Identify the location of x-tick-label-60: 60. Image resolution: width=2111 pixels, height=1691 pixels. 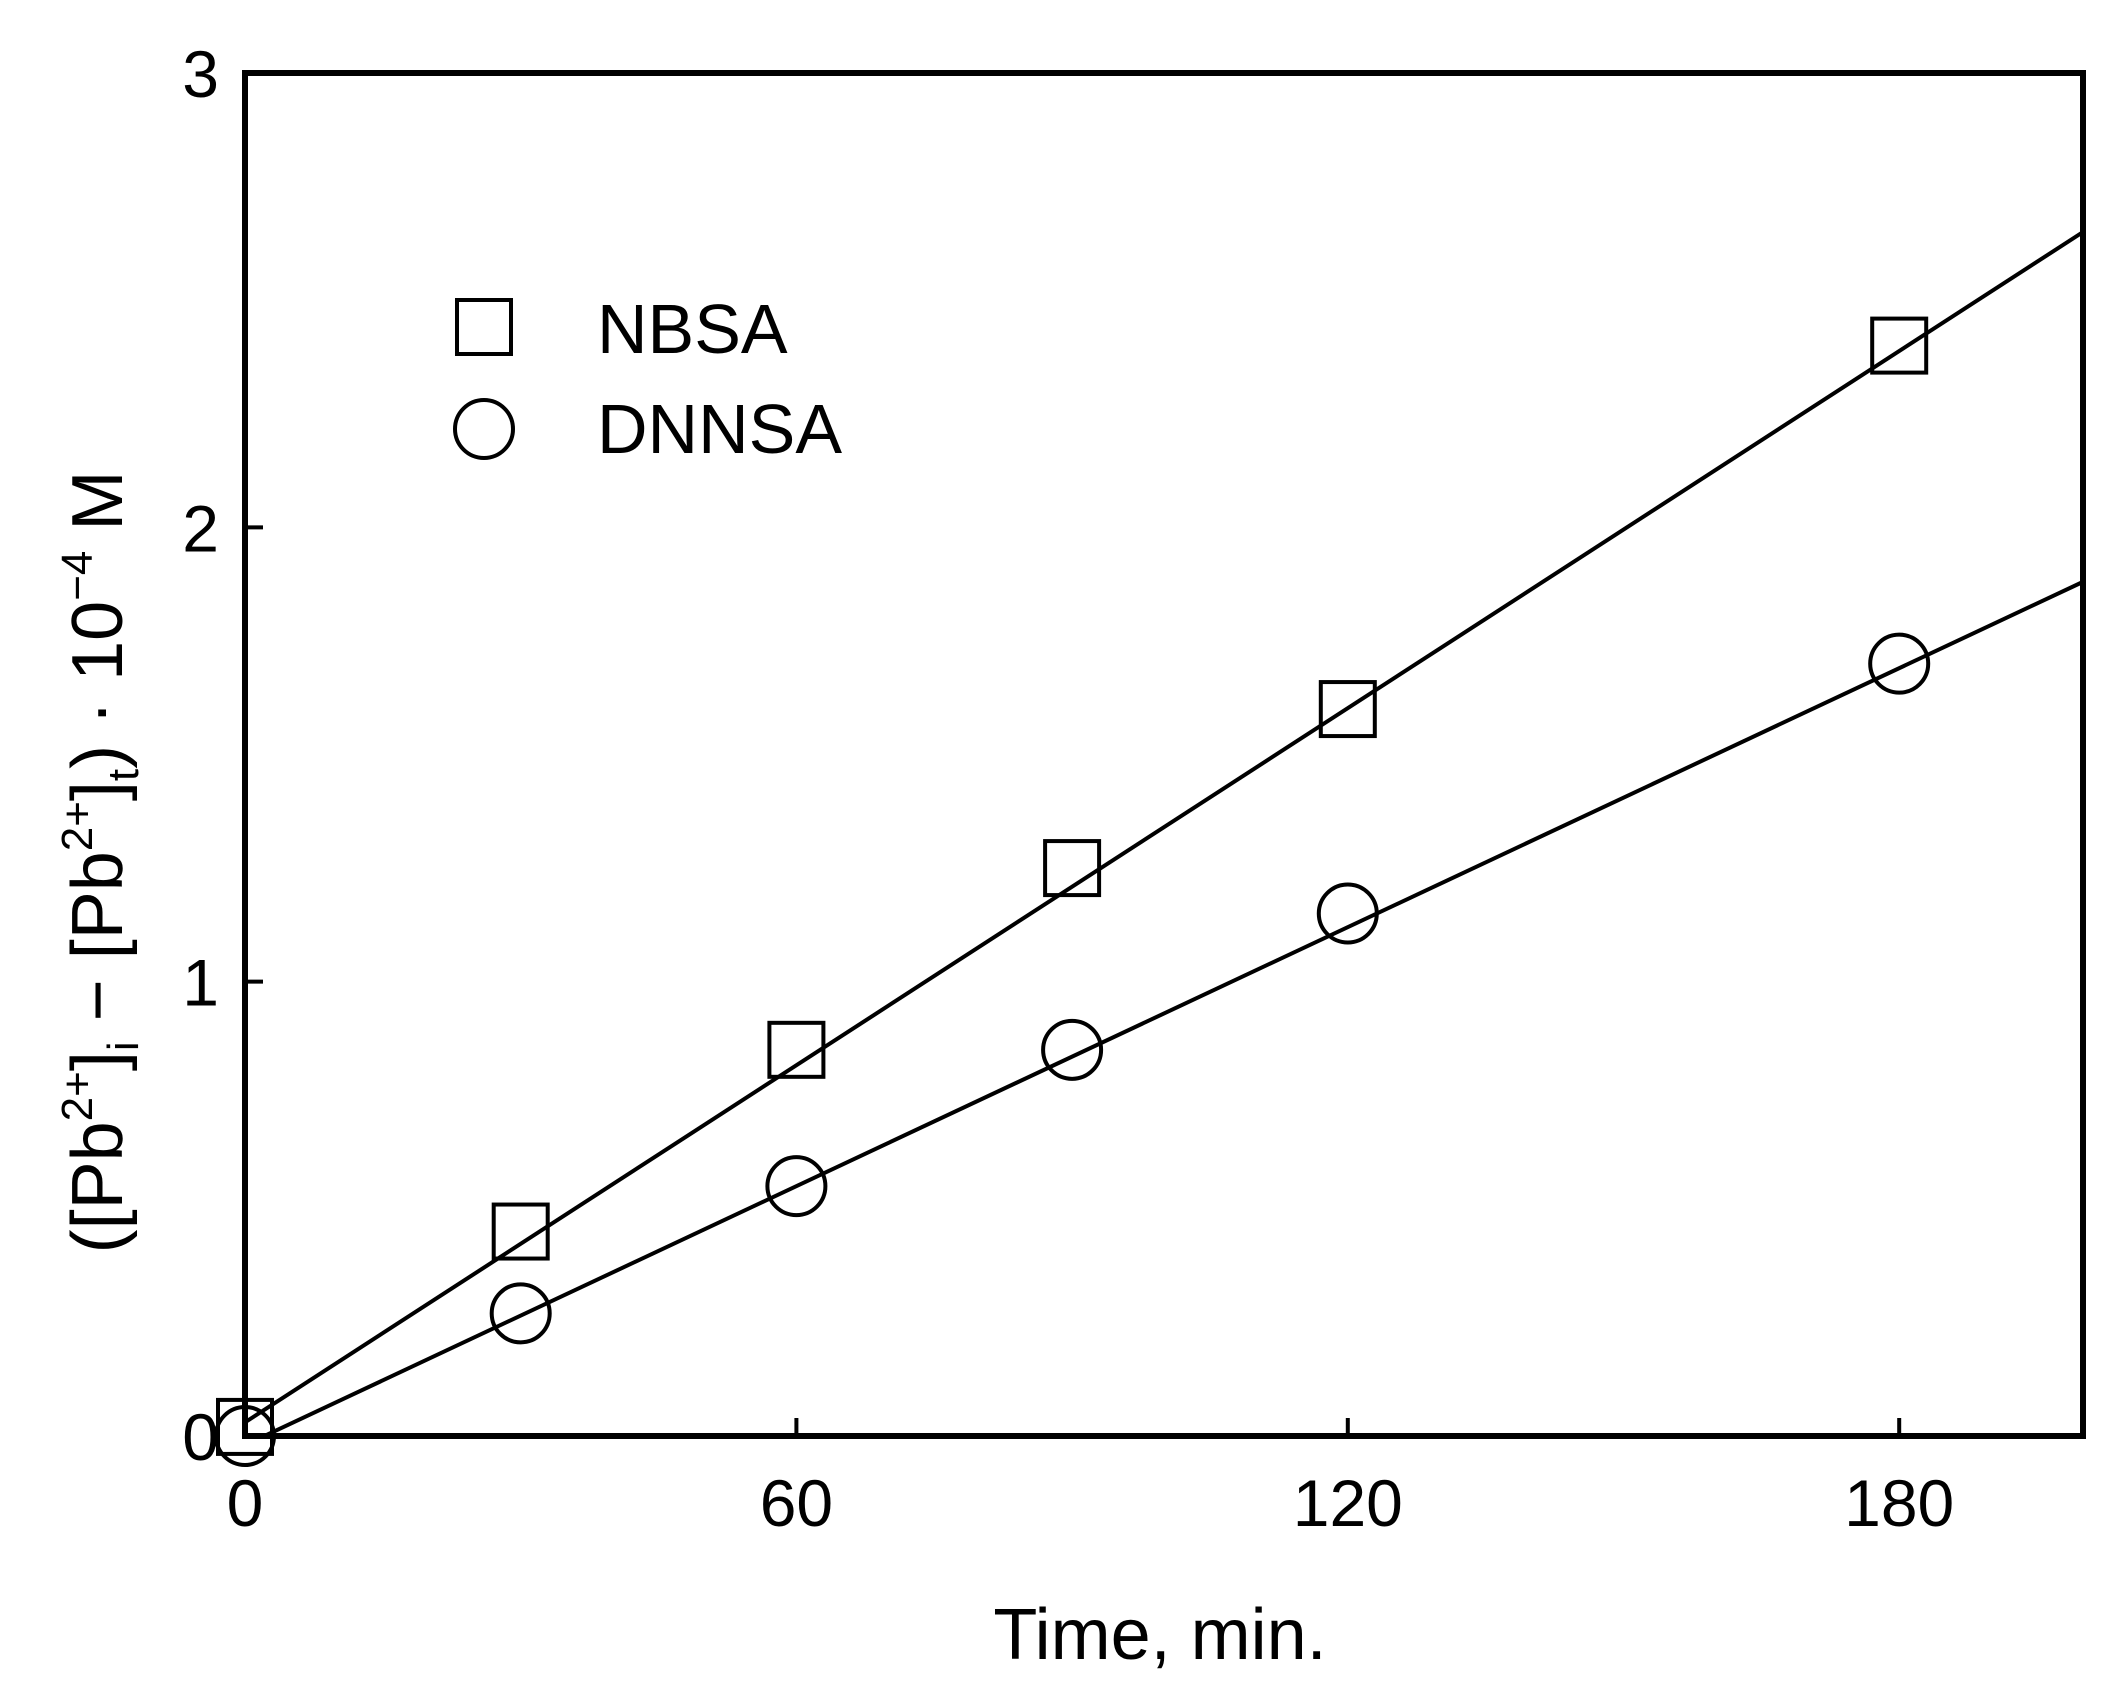
(796, 1503).